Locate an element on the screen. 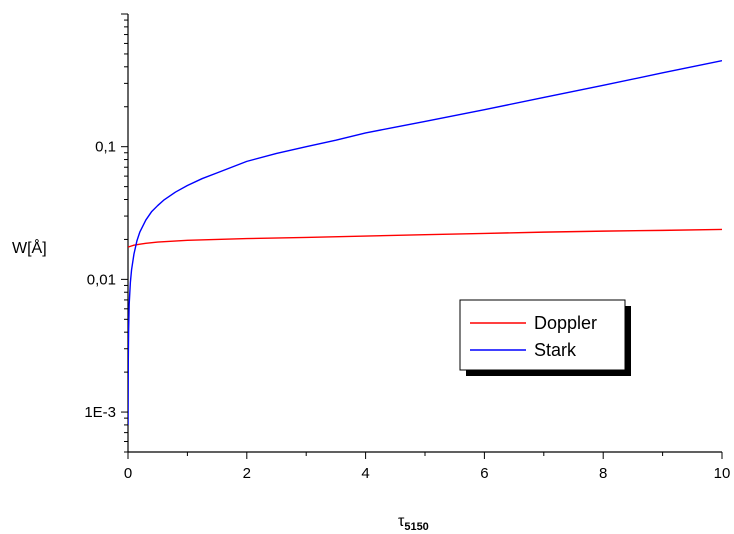 Image resolution: width=734 pixels, height=534 pixels. y-tick-label: 0,1 is located at coordinates (105, 147).